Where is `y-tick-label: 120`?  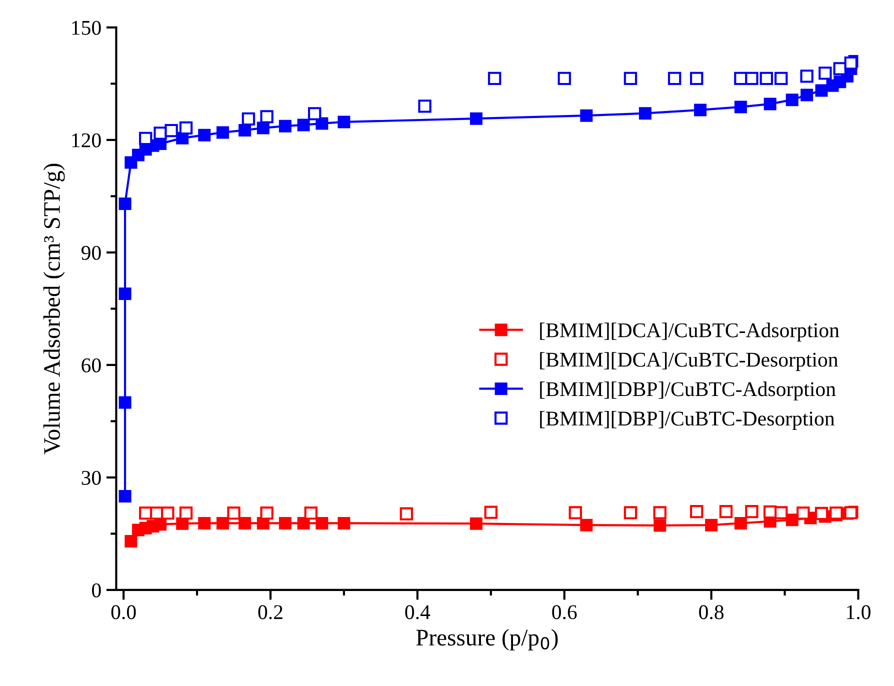 y-tick-label: 120 is located at coordinates (86, 140).